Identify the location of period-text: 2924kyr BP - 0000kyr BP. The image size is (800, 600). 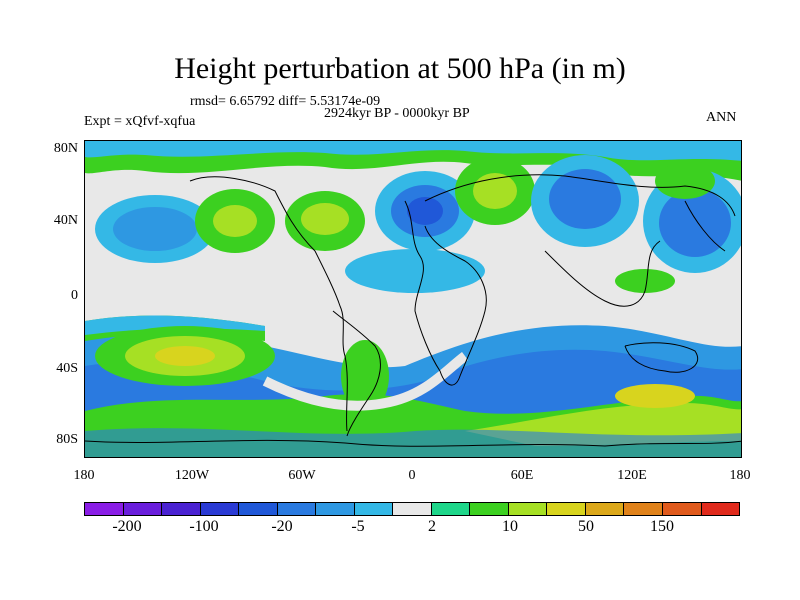
(397, 113).